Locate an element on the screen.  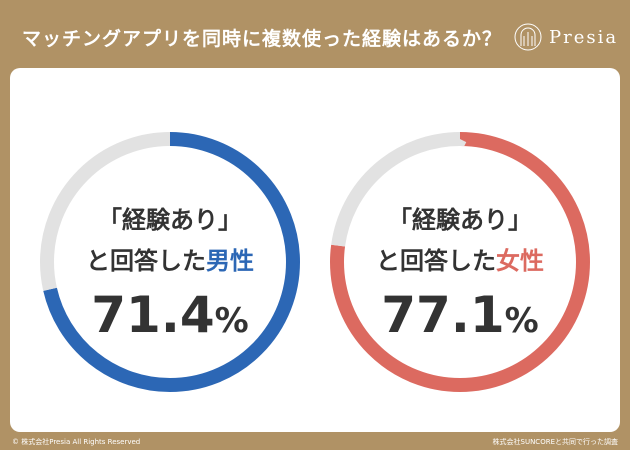
male-label-line1: 「経験あり」 is located at coordinates (170, 220).